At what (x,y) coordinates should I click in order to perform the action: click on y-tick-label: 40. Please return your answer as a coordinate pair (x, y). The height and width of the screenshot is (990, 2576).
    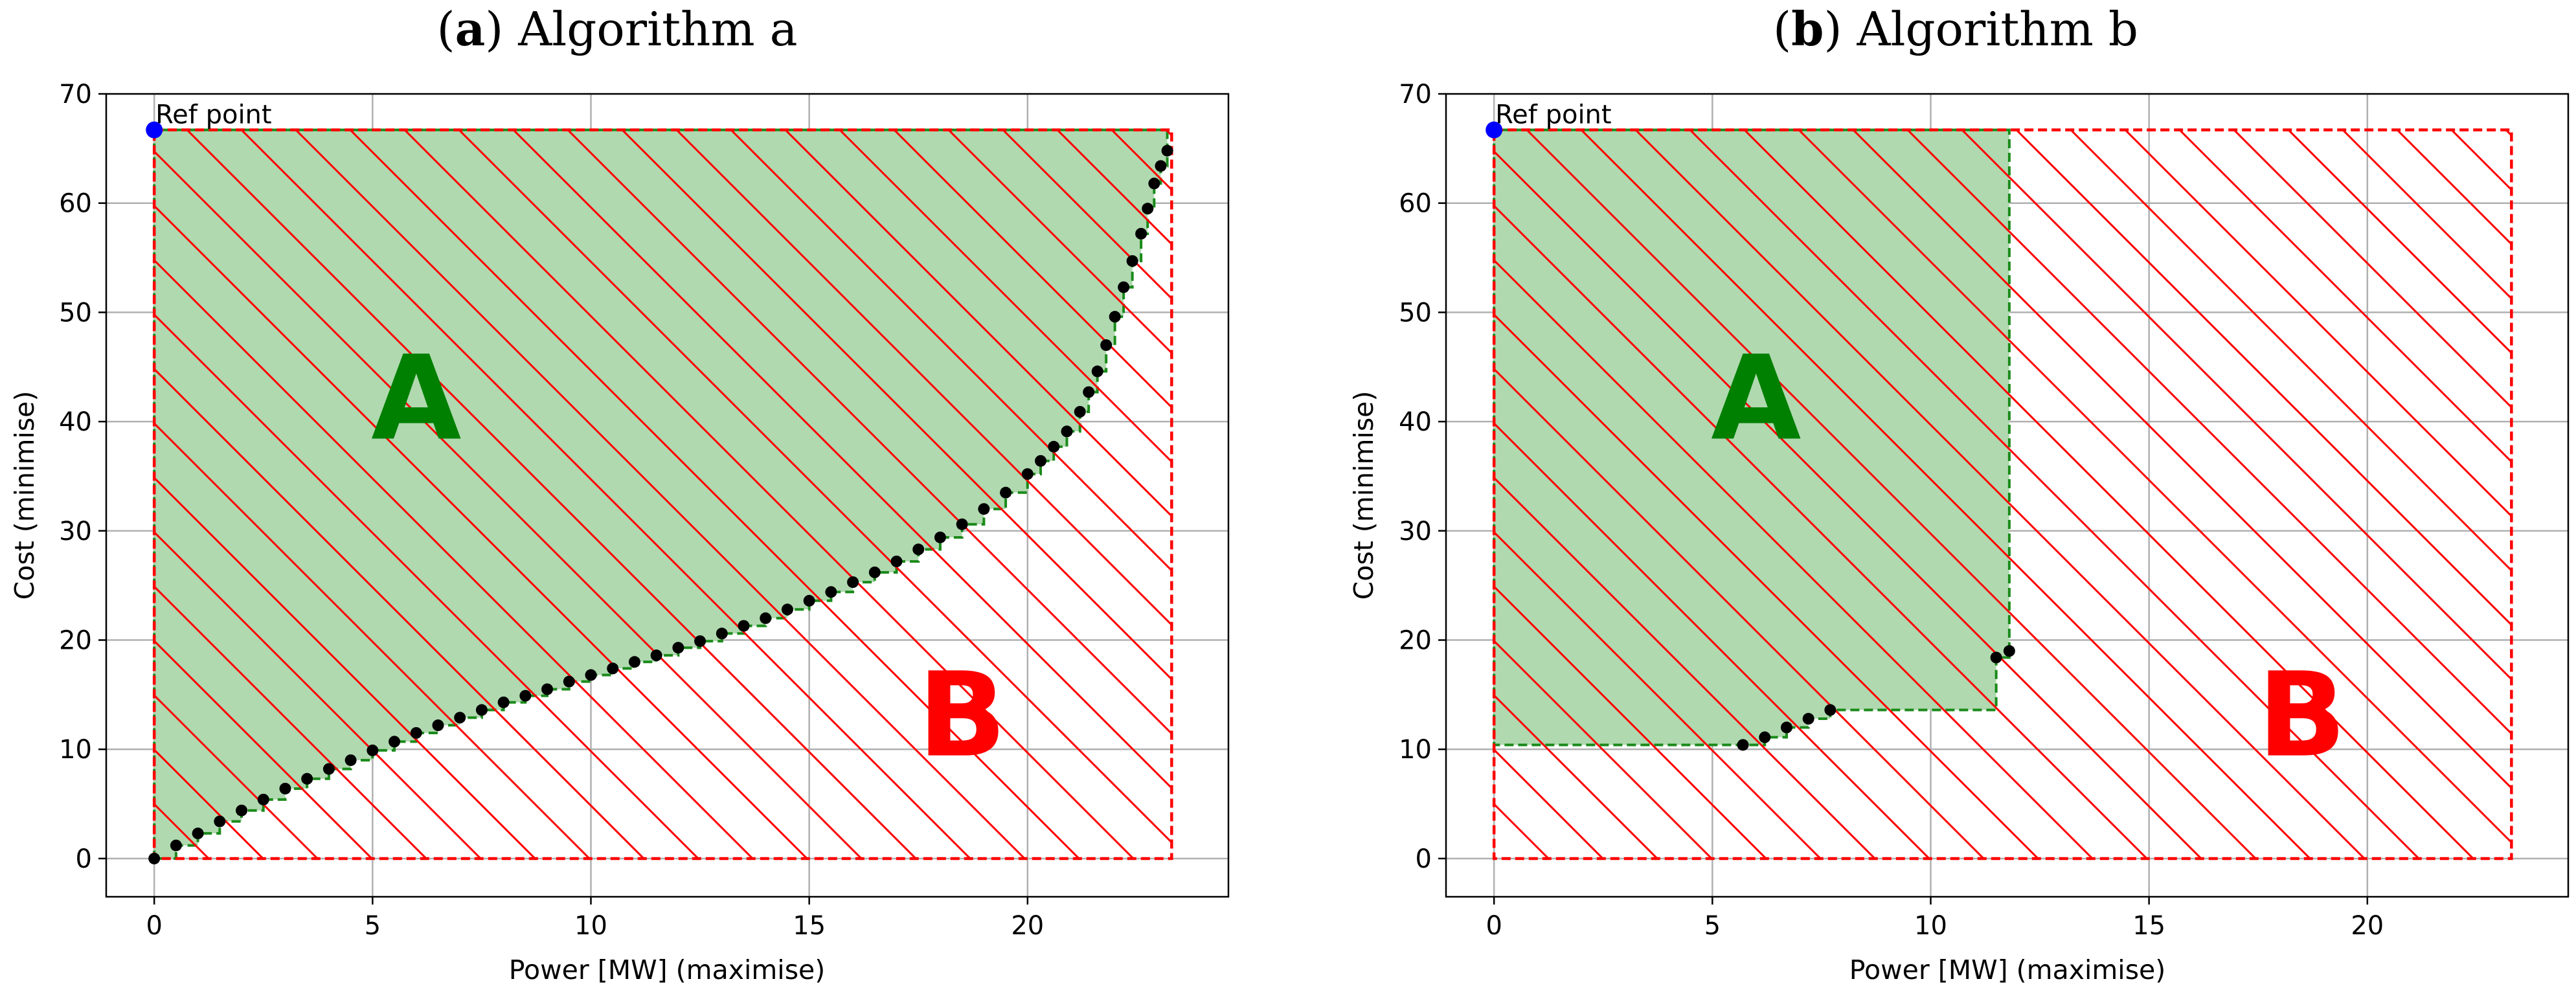
    Looking at the image, I should click on (75, 422).